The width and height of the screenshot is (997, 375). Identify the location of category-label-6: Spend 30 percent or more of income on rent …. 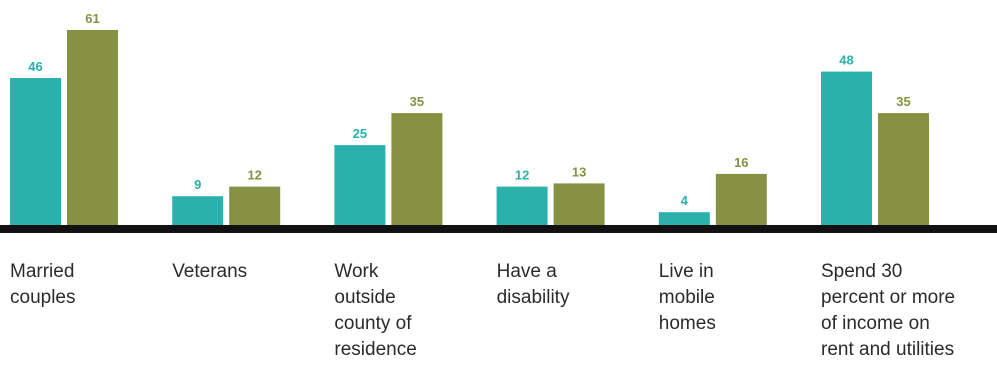
(888, 310).